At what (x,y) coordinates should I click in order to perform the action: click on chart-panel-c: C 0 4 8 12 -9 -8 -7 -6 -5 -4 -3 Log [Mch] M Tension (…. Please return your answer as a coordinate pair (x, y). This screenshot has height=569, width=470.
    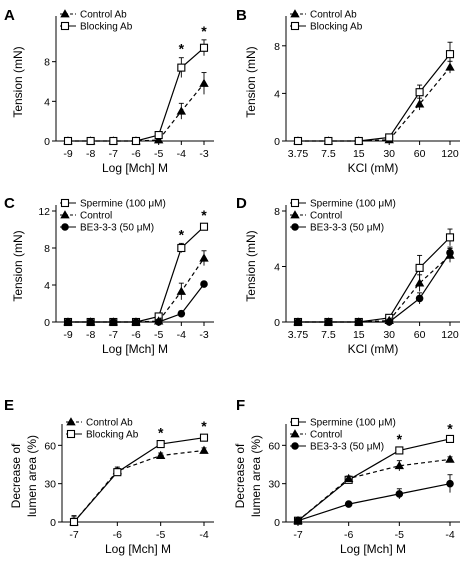
    Looking at the image, I should click on (109, 275).